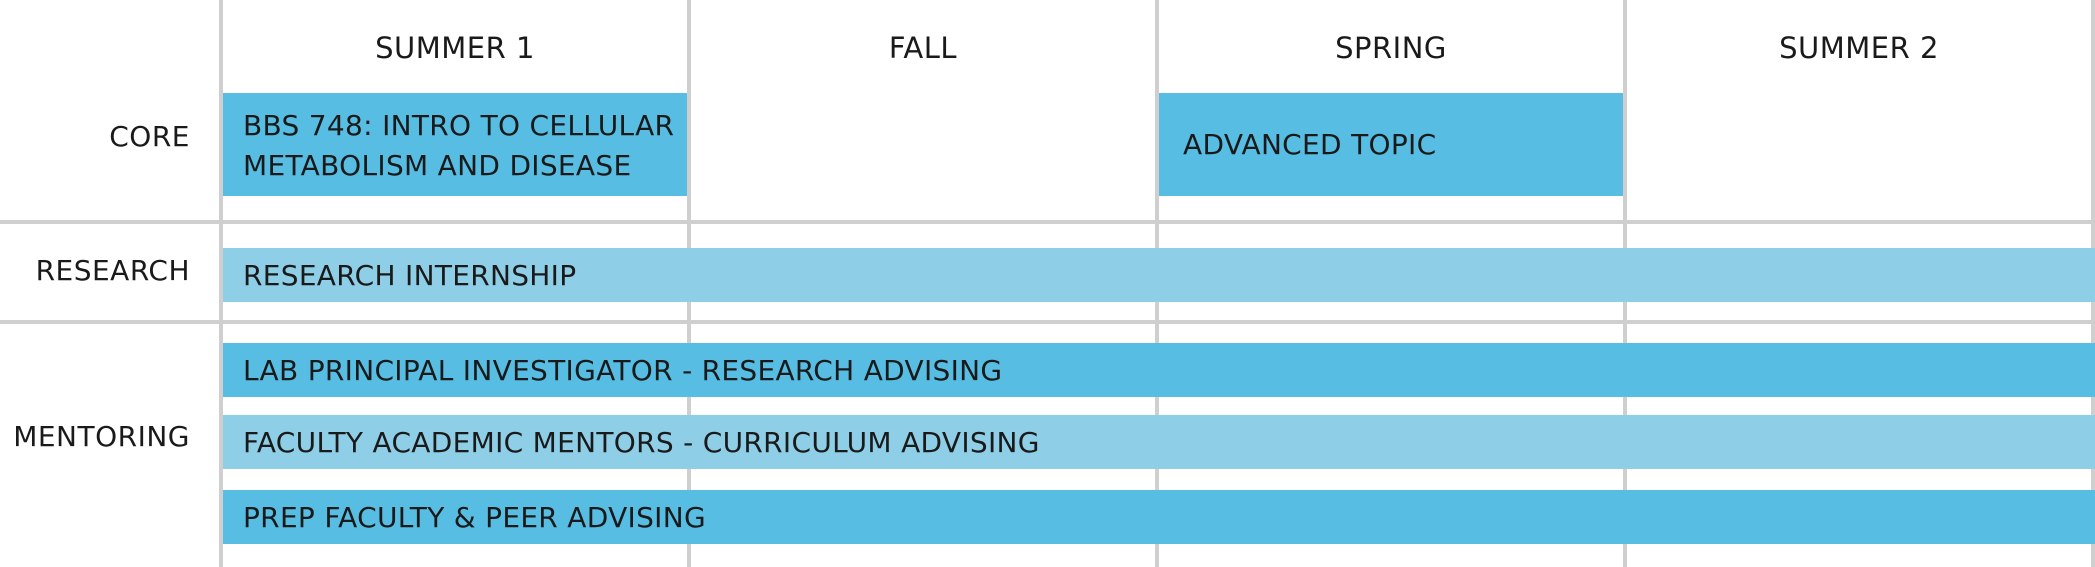 This screenshot has height=567, width=2095. Describe the element at coordinates (112, 270) in the screenshot. I see `row-label-research: RESEARCH` at that location.